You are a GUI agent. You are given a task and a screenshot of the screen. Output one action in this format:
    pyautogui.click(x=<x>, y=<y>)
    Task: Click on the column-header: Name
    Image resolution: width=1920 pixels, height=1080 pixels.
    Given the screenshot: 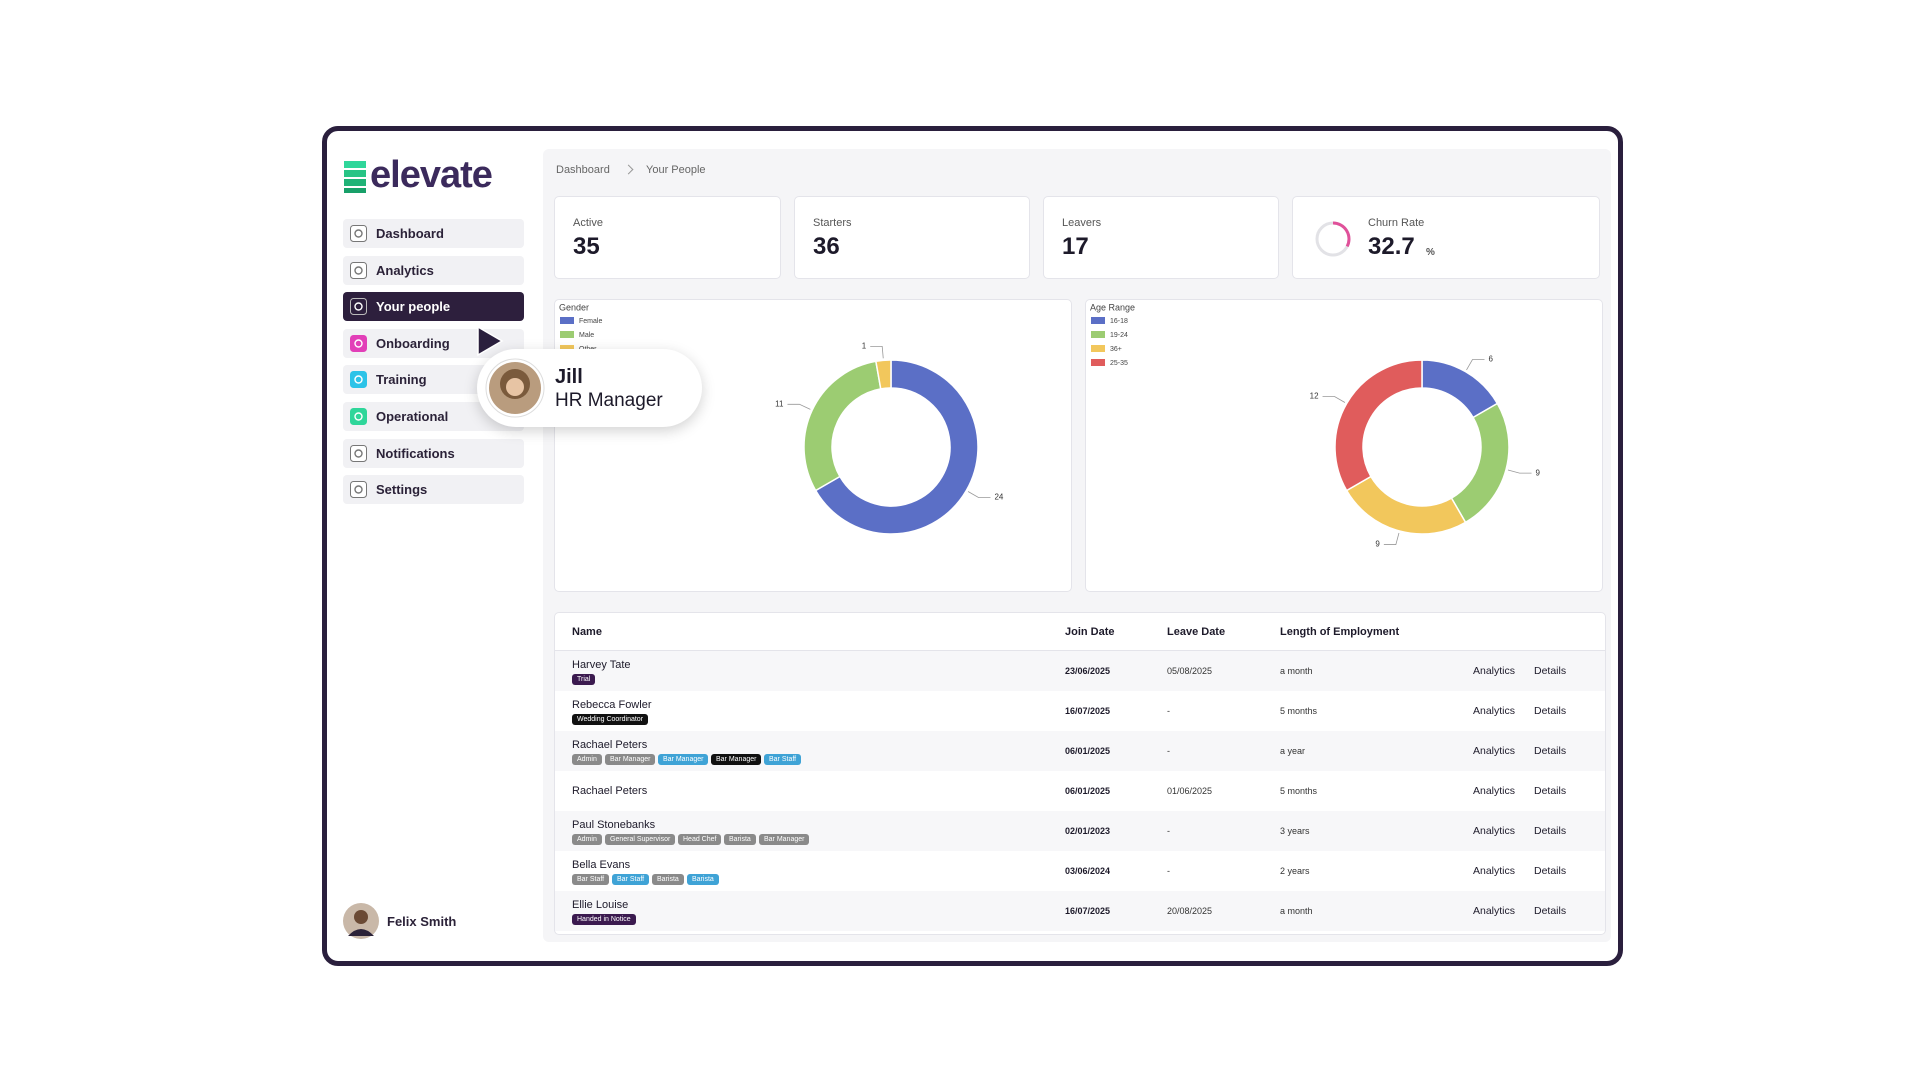 What is the action you would take?
    pyautogui.click(x=587, y=632)
    